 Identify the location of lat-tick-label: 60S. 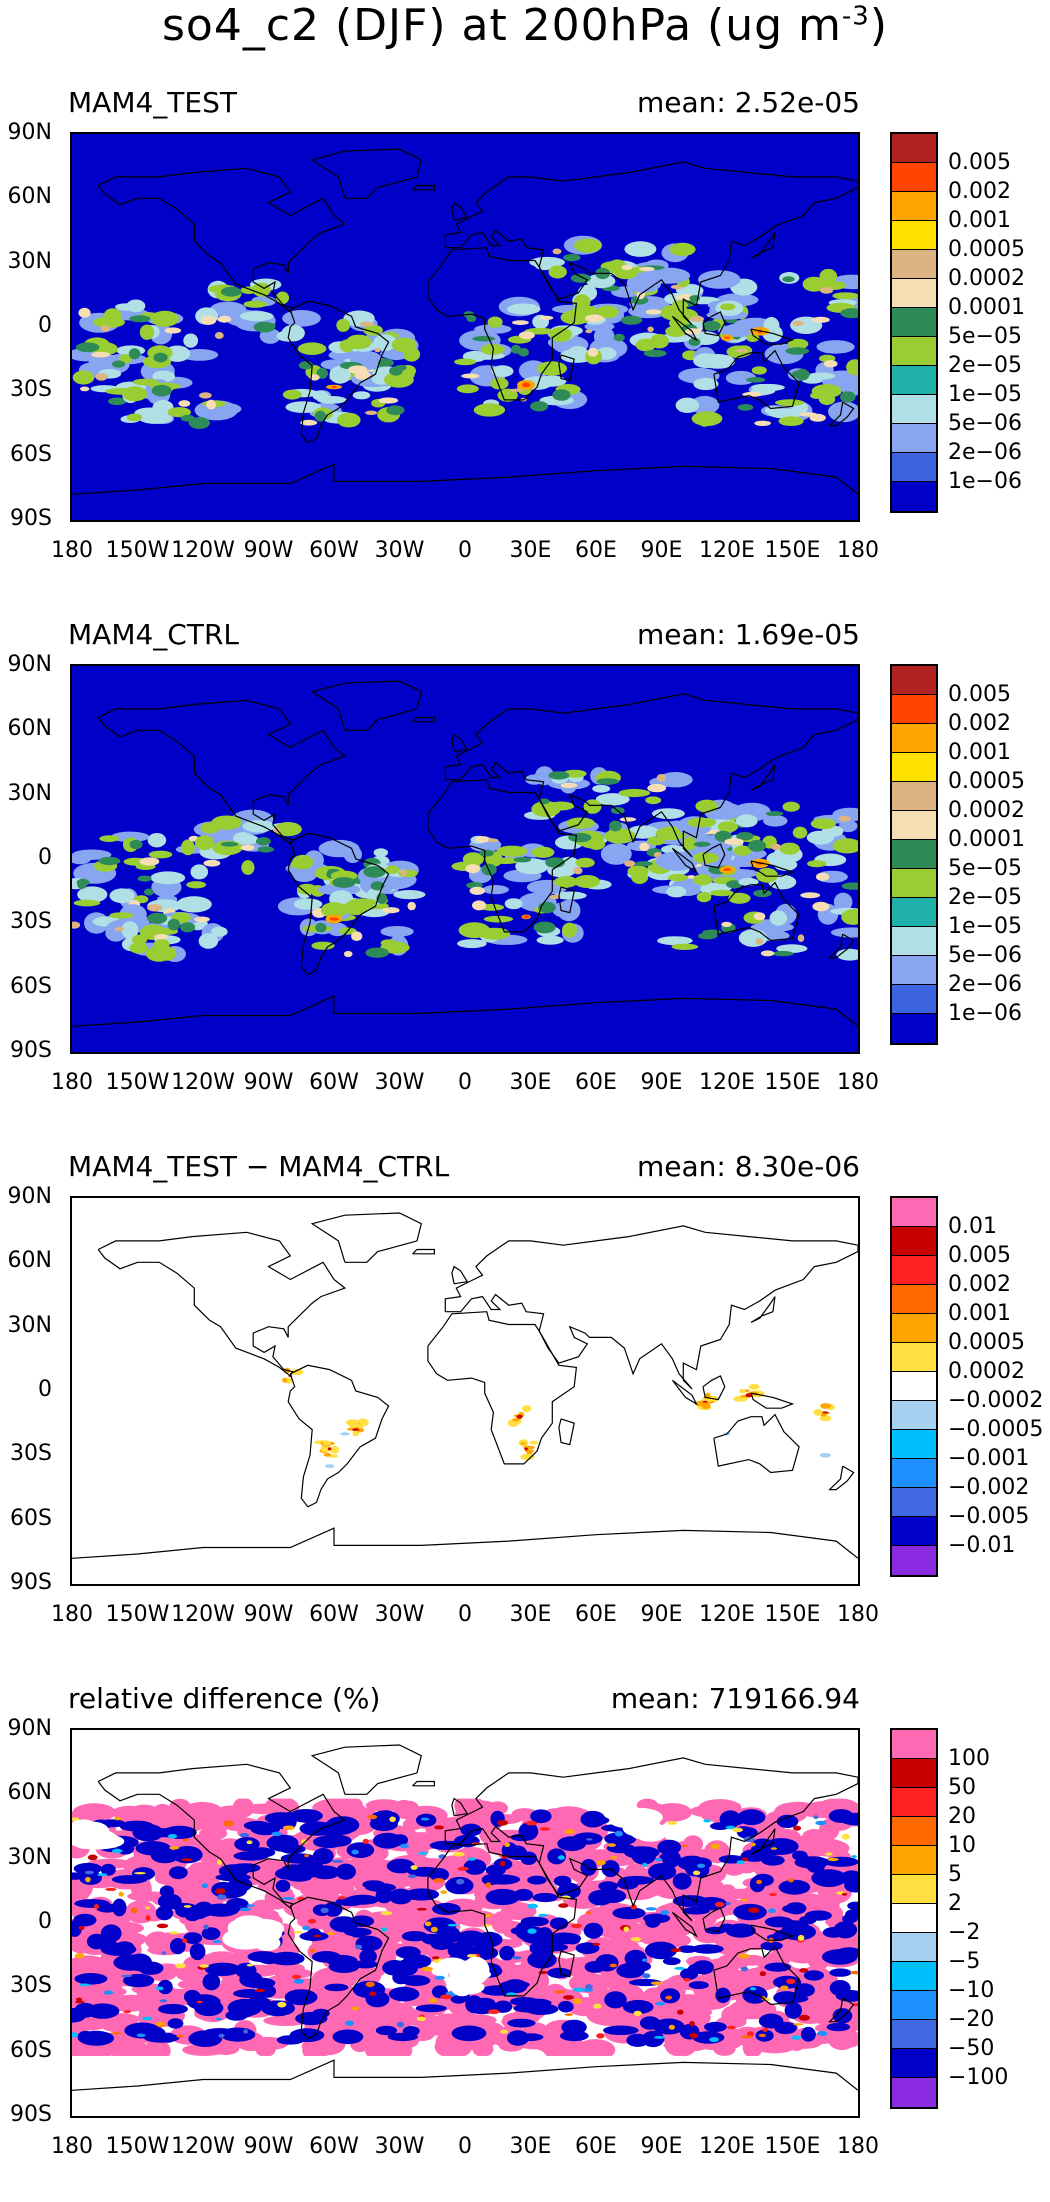
(31, 454).